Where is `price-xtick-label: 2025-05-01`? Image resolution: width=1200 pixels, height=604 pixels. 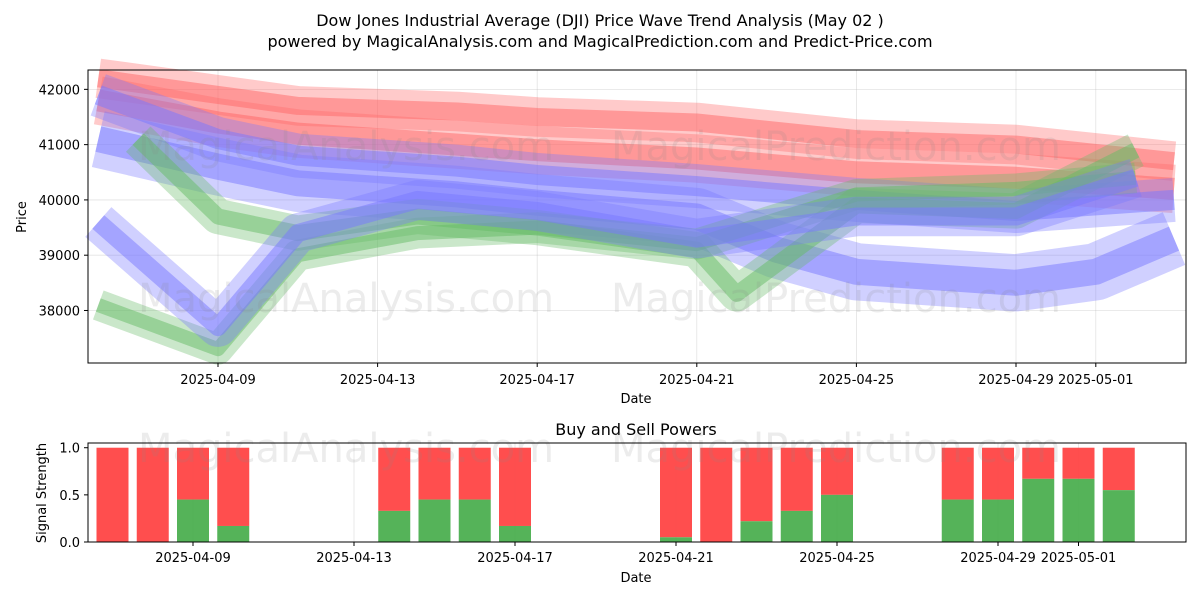 price-xtick-label: 2025-05-01 is located at coordinates (1096, 380).